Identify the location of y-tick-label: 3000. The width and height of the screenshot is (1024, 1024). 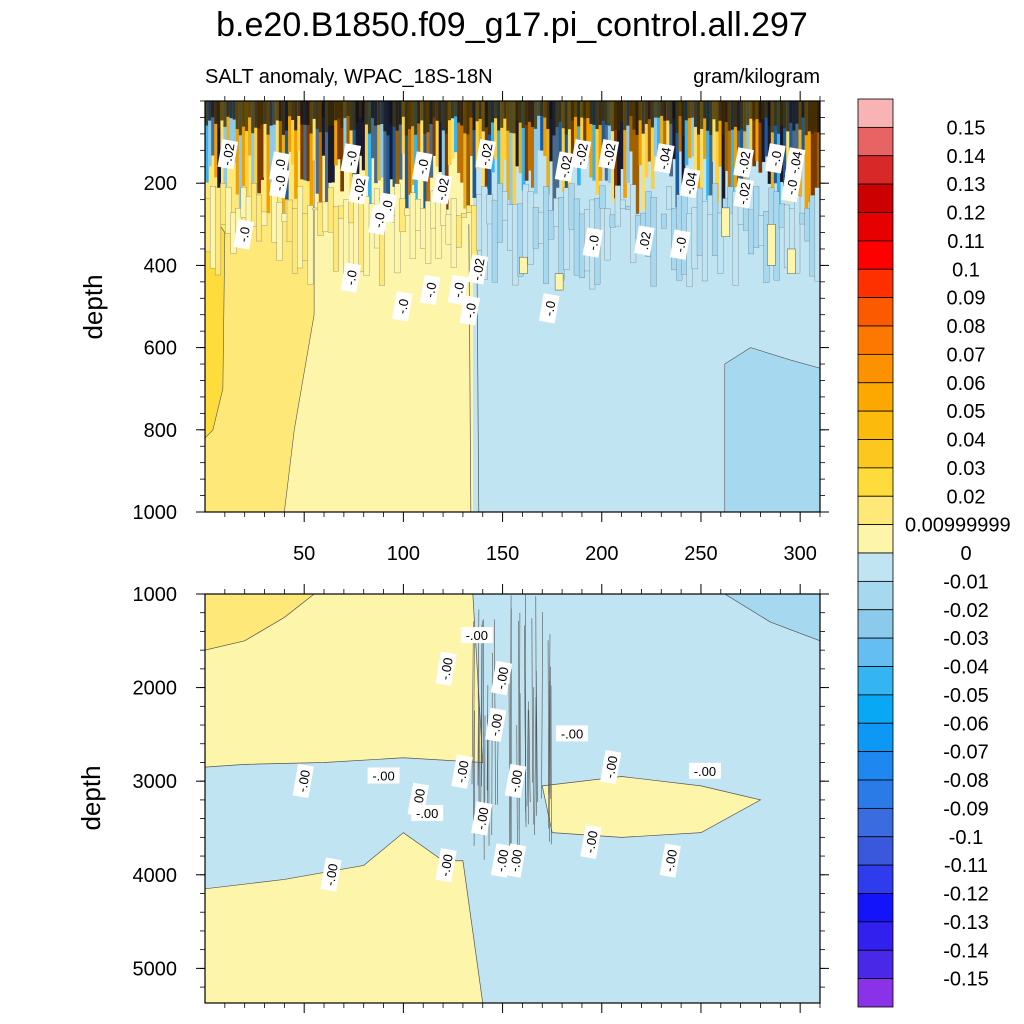
(155, 782).